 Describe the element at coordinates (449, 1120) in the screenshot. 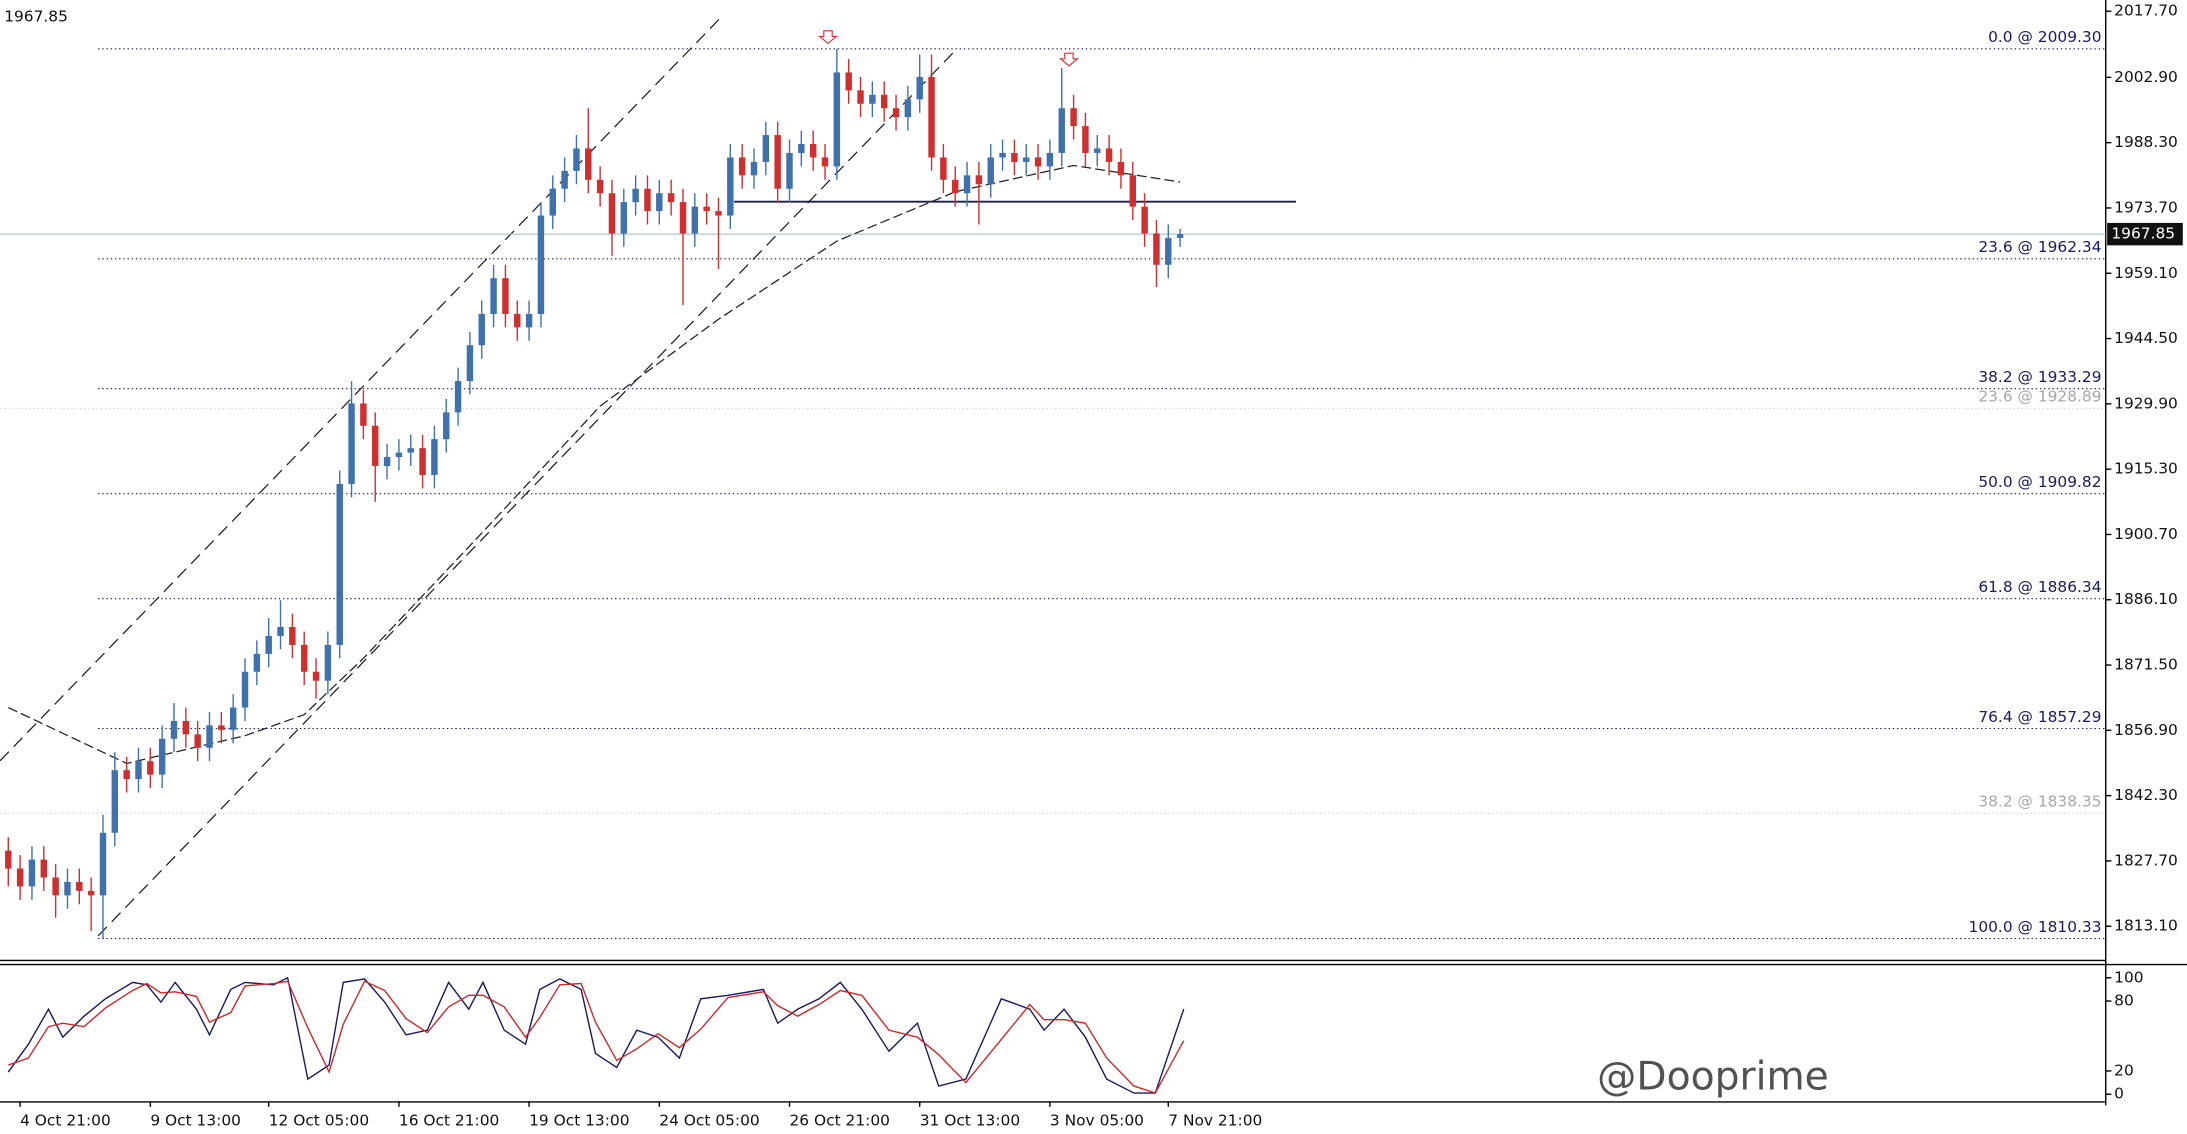

I see `x-tick-label: 16 Oct 21:00` at that location.